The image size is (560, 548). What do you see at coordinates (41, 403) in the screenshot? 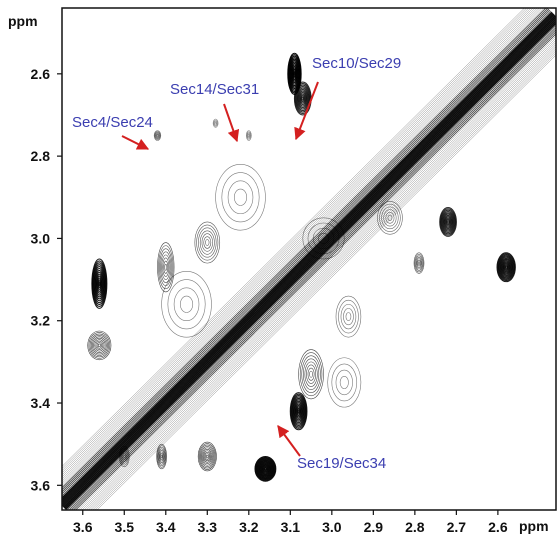
I see `y-tick-label: 3.4` at bounding box center [41, 403].